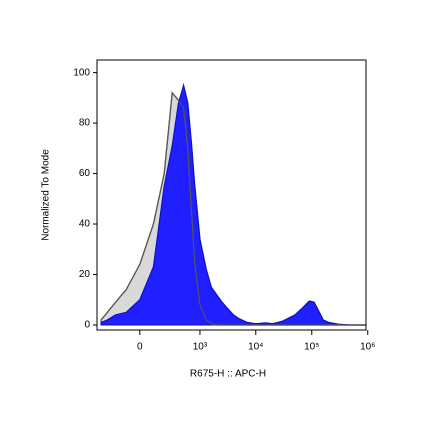  Describe the element at coordinates (87, 325) in the screenshot. I see `y-tick-label: 0` at that location.